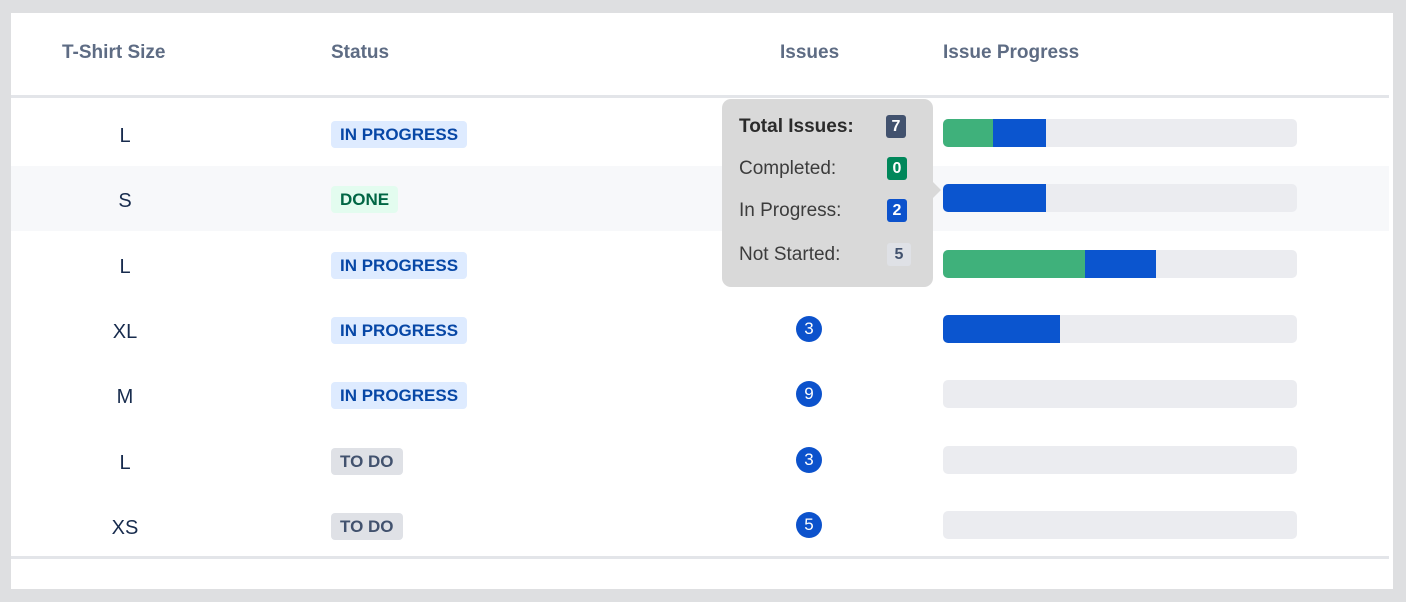 The width and height of the screenshot is (1406, 602). Describe the element at coordinates (897, 210) in the screenshot. I see `tooltip-in-progress-count: 2` at that location.